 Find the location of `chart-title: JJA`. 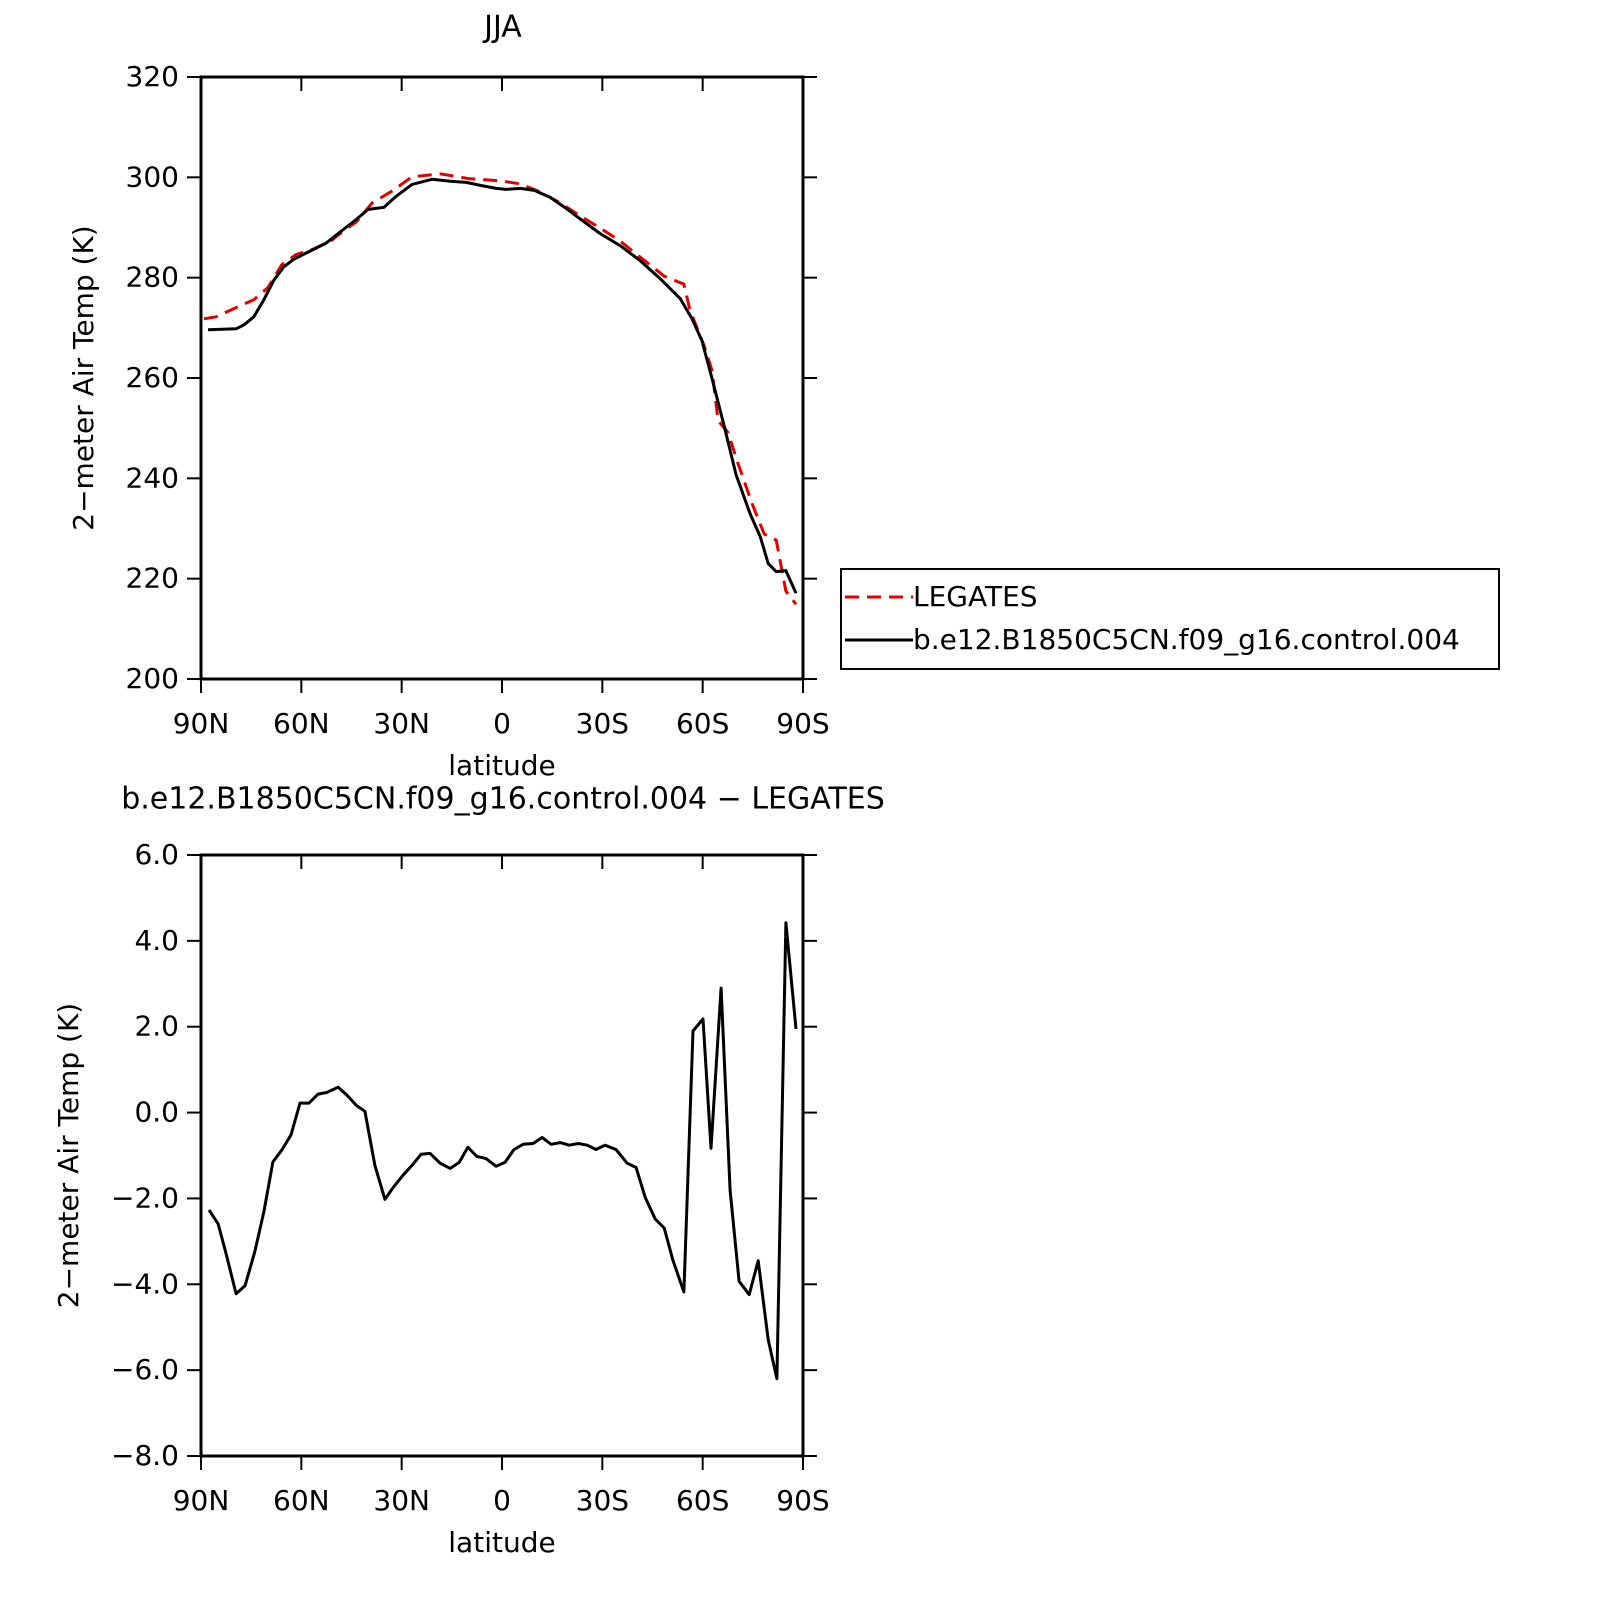

chart-title: JJA is located at coordinates (502, 27).